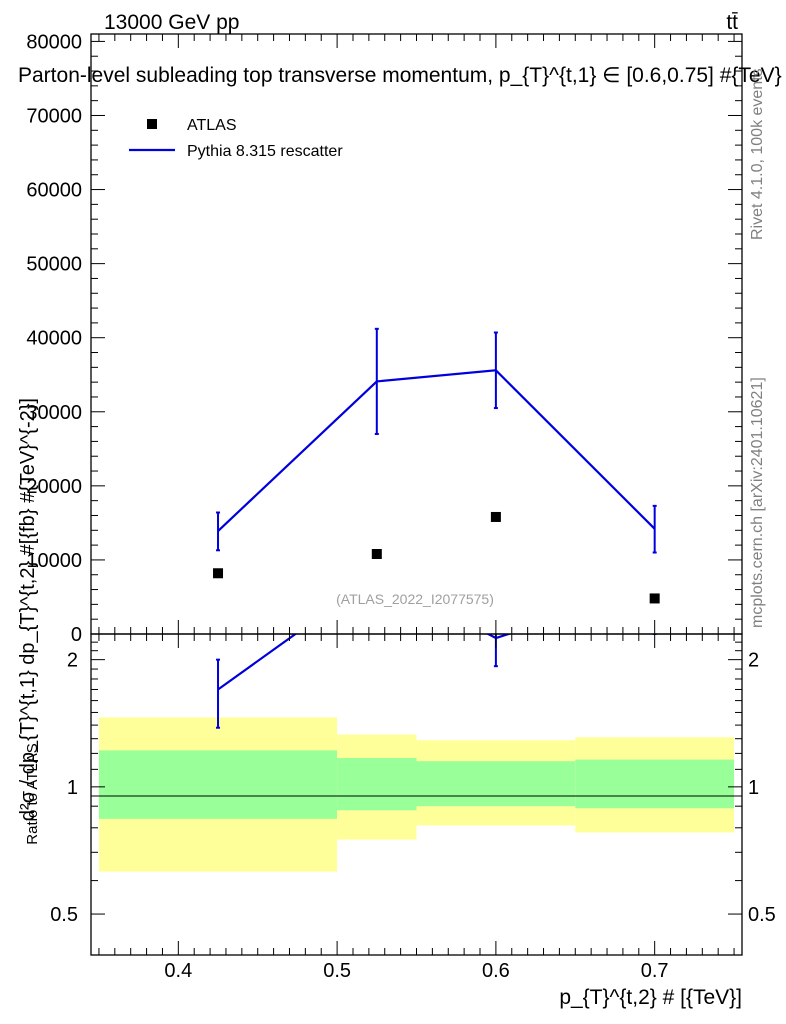  Describe the element at coordinates (54, 116) in the screenshot. I see `main-y-tick-label: 70000` at that location.